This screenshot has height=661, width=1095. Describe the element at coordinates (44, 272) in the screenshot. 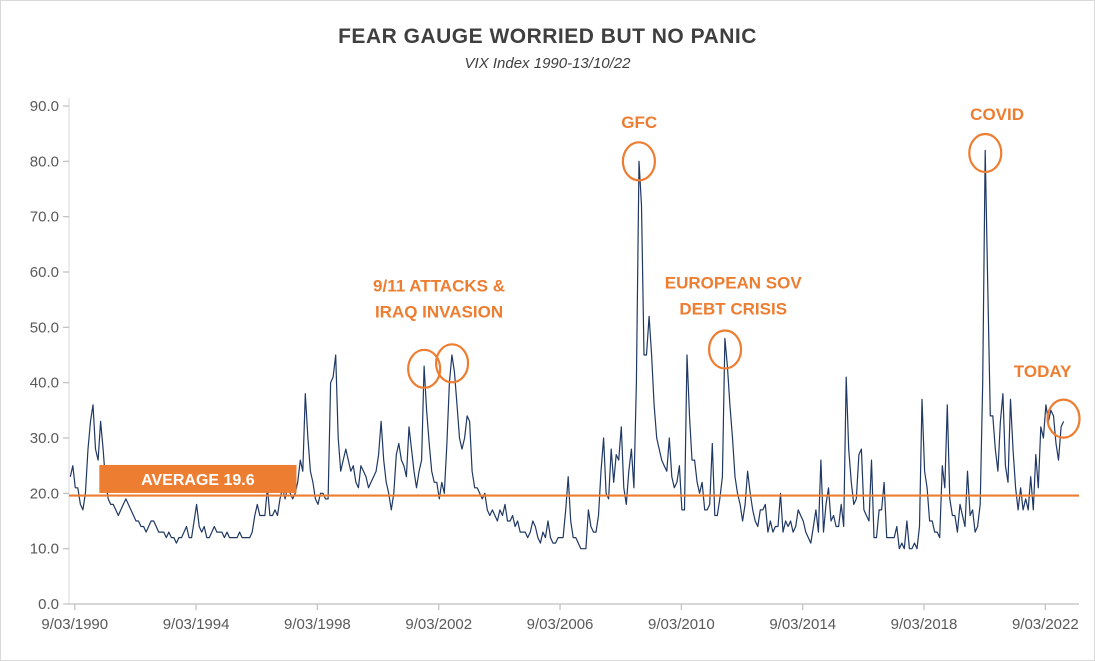

I see `y-axis-tick-label: 60.0` at that location.